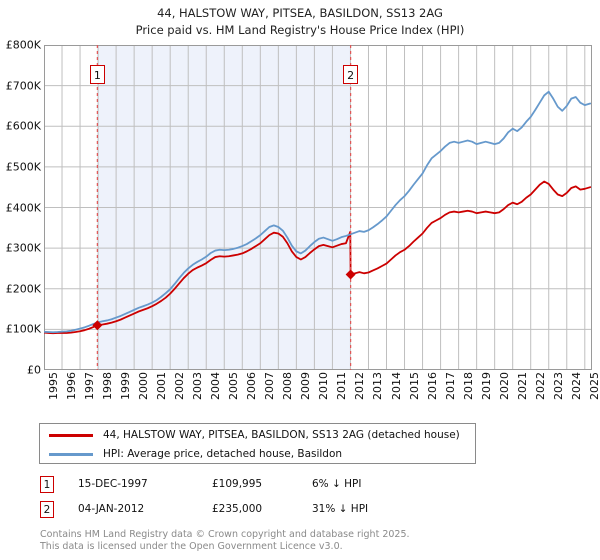 The width and height of the screenshot is (600, 560). I want to click on legend-swatch-price-paid, so click(71, 435).